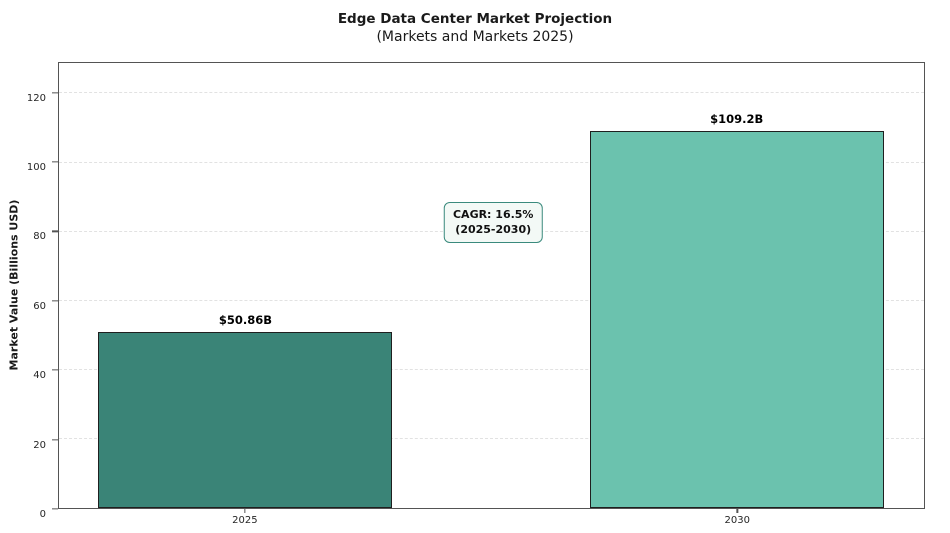 This screenshot has width=950, height=533. What do you see at coordinates (493, 230) in the screenshot?
I see `cagr-annotation-line2: (2025-2030)` at bounding box center [493, 230].